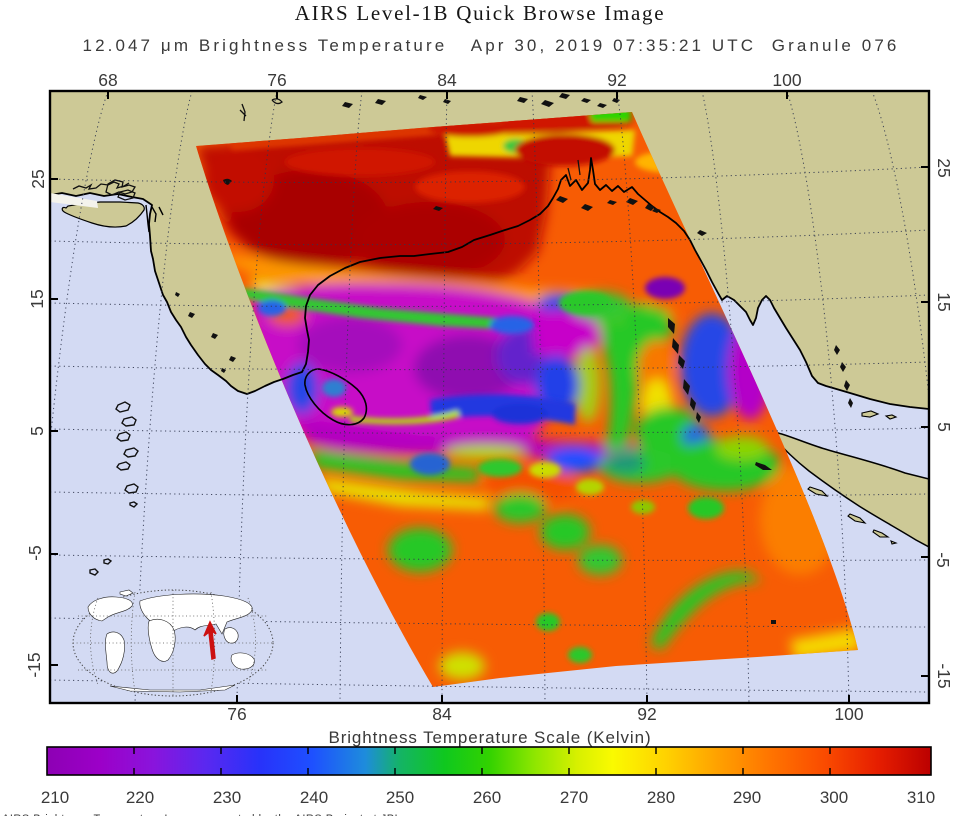  I want to click on svg-text: 230, so click(227, 797).